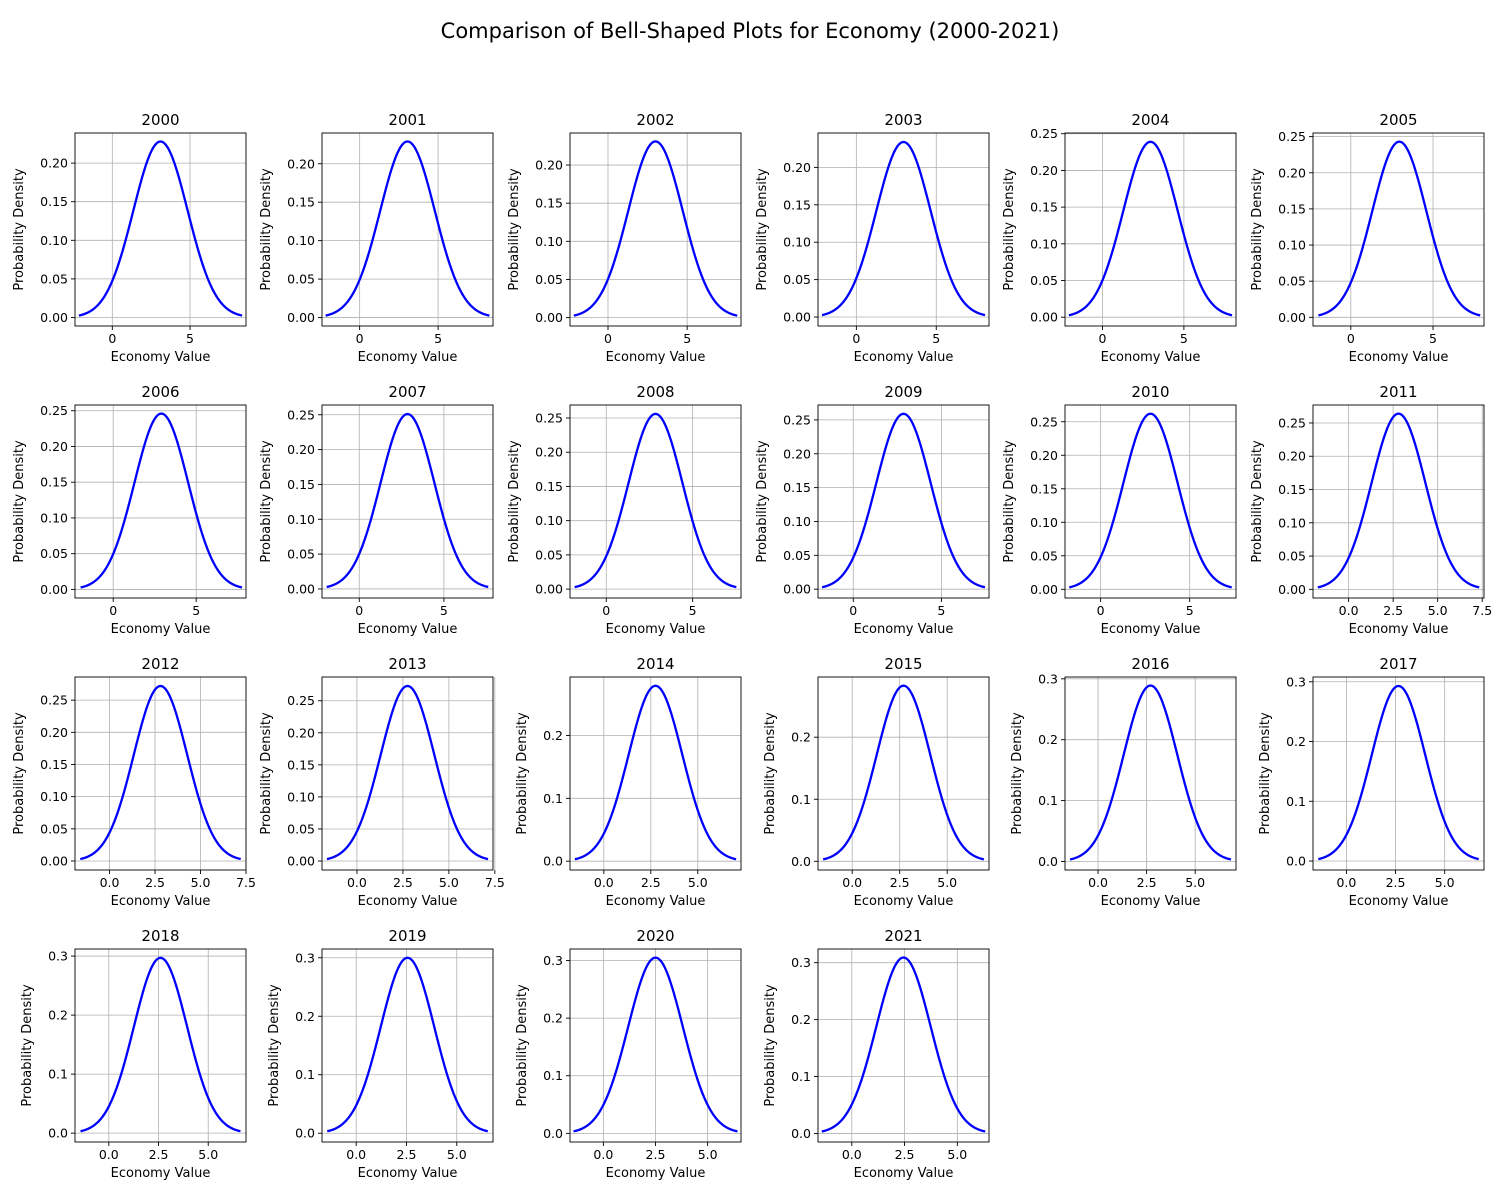 The height and width of the screenshot is (1200, 1500). I want to click on subplot-title: 2002, so click(655, 120).